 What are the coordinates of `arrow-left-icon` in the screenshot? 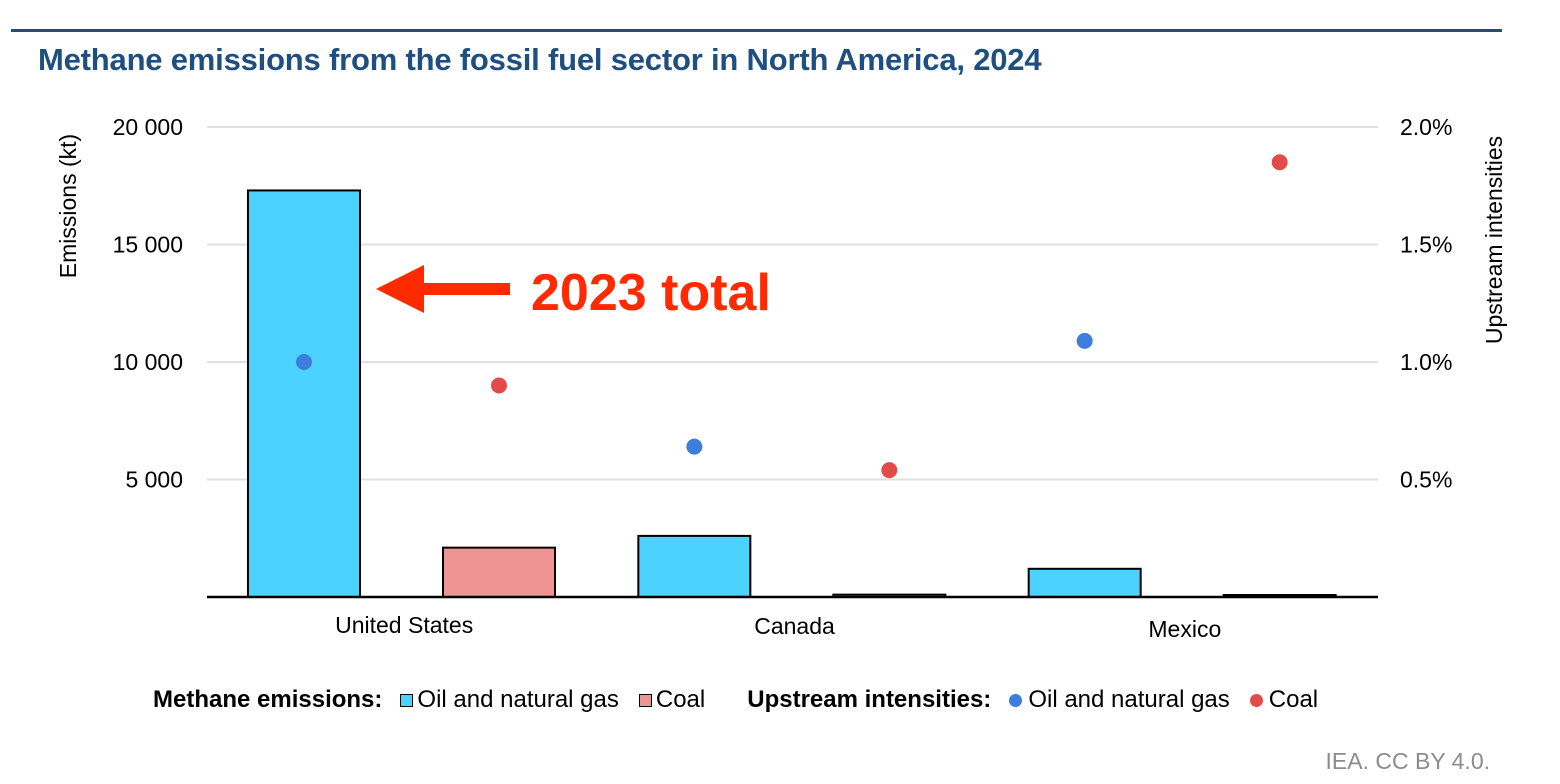 It's located at (443, 289).